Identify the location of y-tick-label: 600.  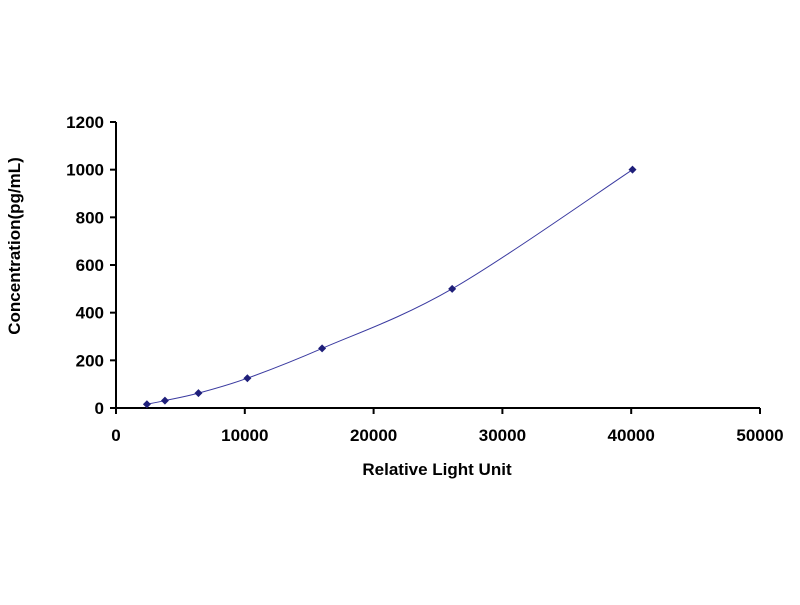
(90, 265).